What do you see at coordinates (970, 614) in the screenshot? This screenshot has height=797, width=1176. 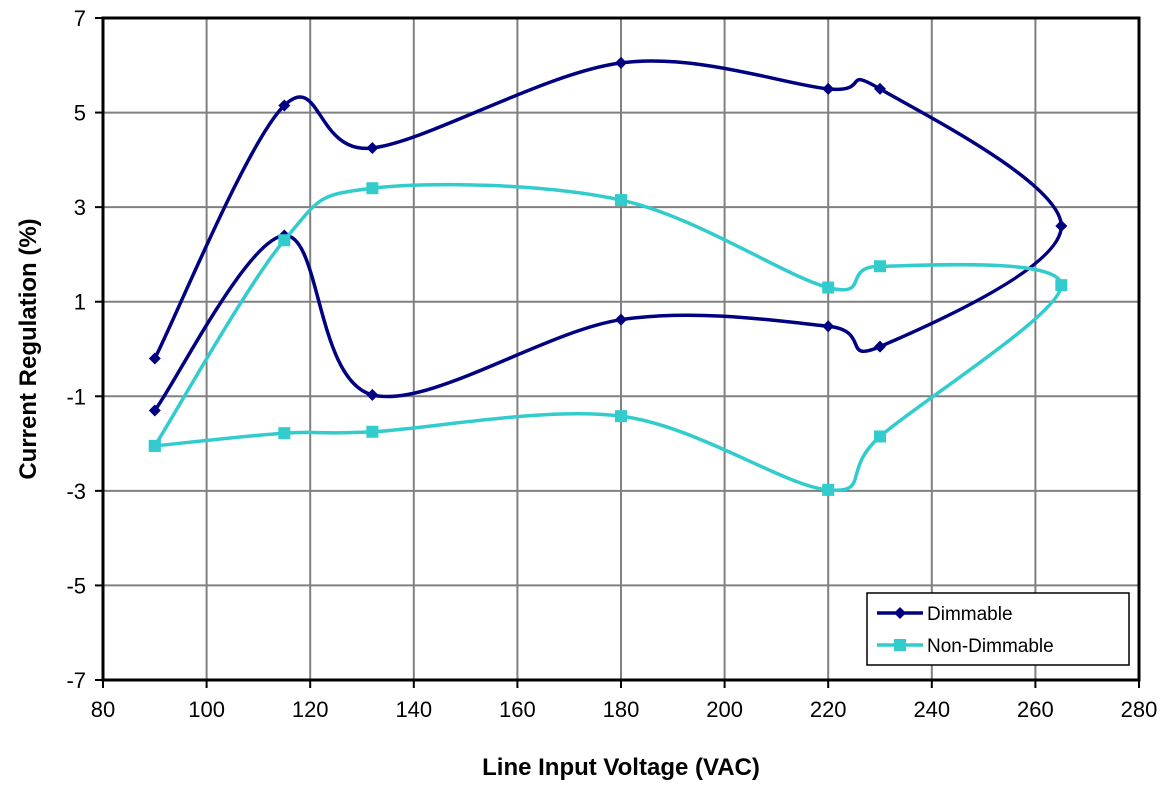 I see `legend-label: Dimmable` at bounding box center [970, 614].